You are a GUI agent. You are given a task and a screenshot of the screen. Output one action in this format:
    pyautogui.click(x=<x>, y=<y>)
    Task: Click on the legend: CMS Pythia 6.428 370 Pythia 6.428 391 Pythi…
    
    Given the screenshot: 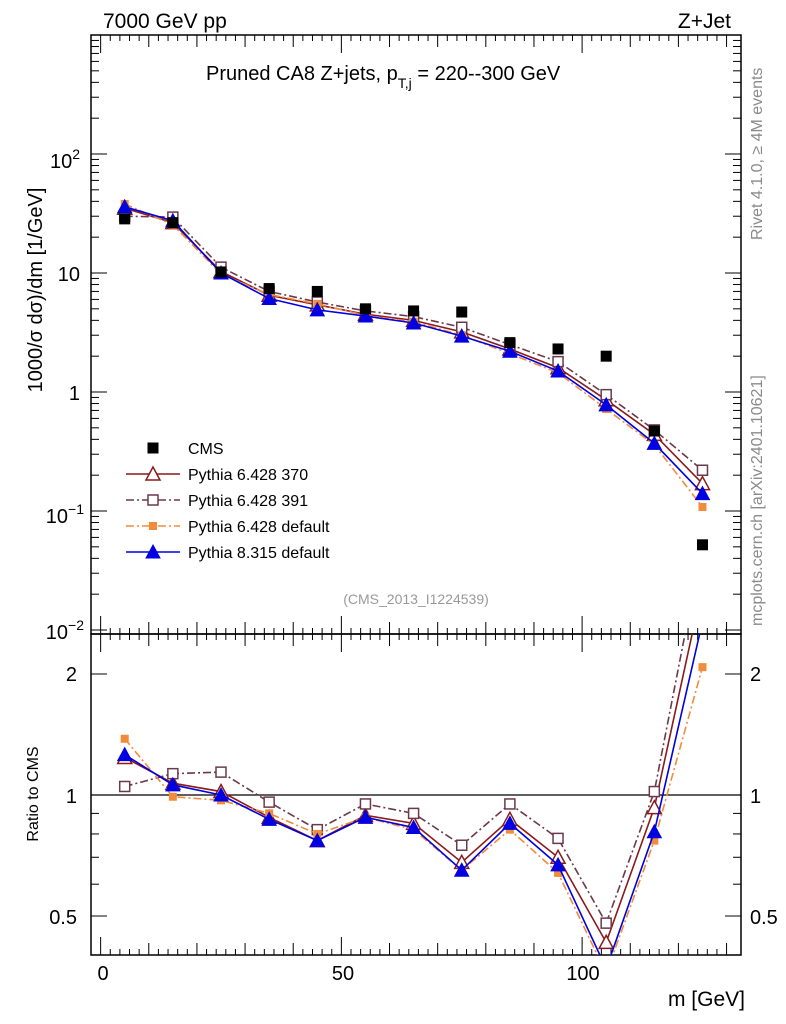 What is the action you would take?
    pyautogui.click(x=228, y=501)
    